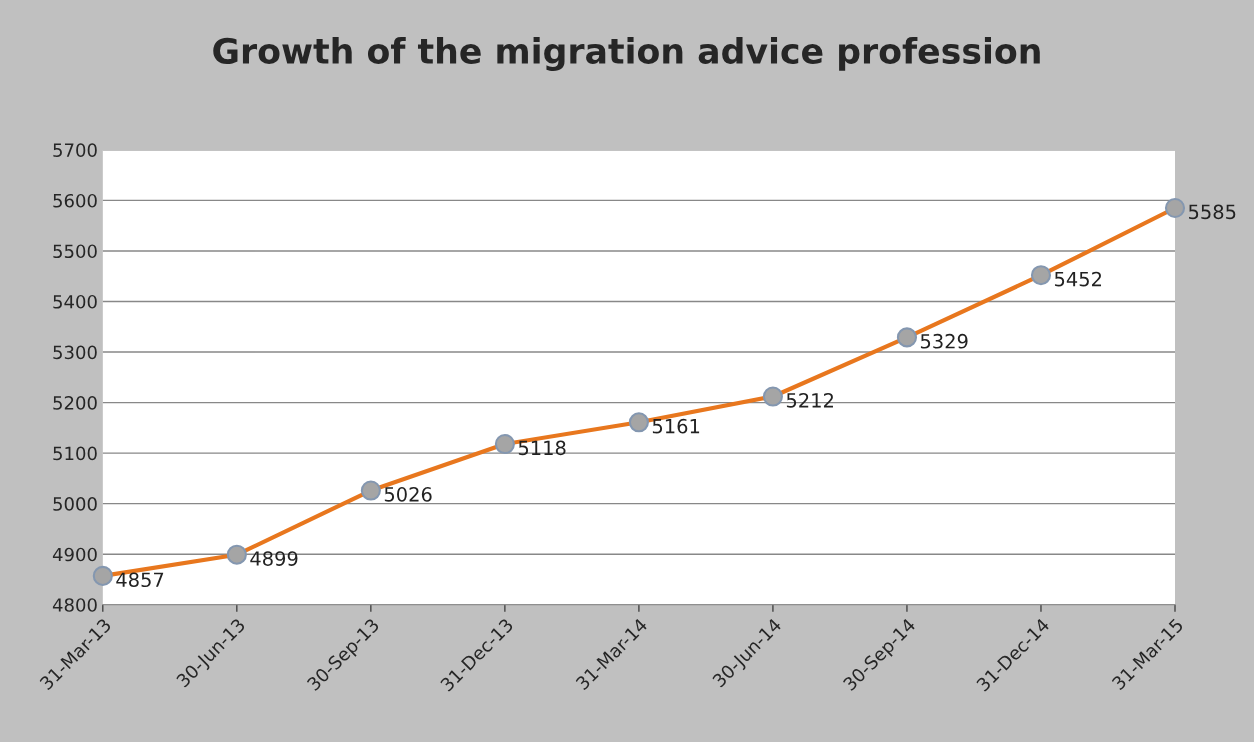 This screenshot has width=1254, height=742. What do you see at coordinates (809, 400) in the screenshot?
I see `data-label: 5212` at bounding box center [809, 400].